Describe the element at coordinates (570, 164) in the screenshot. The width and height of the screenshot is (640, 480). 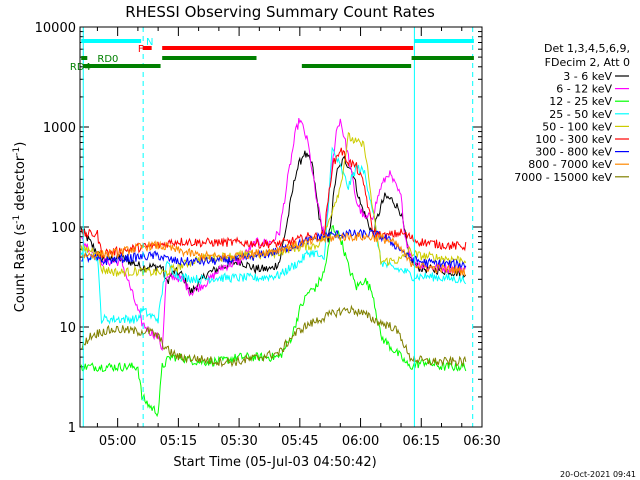
I see `legend-label-7: 800 - 7000 keV` at that location.